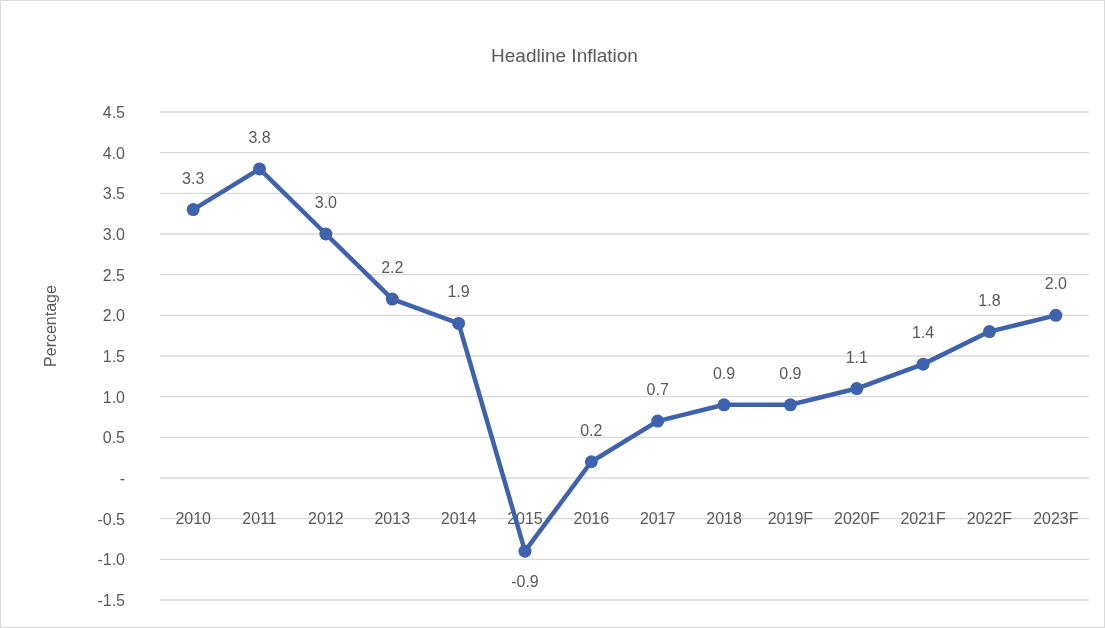 Image resolution: width=1105 pixels, height=628 pixels. What do you see at coordinates (591, 518) in the screenshot?
I see `x-tick-label: 2016` at bounding box center [591, 518].